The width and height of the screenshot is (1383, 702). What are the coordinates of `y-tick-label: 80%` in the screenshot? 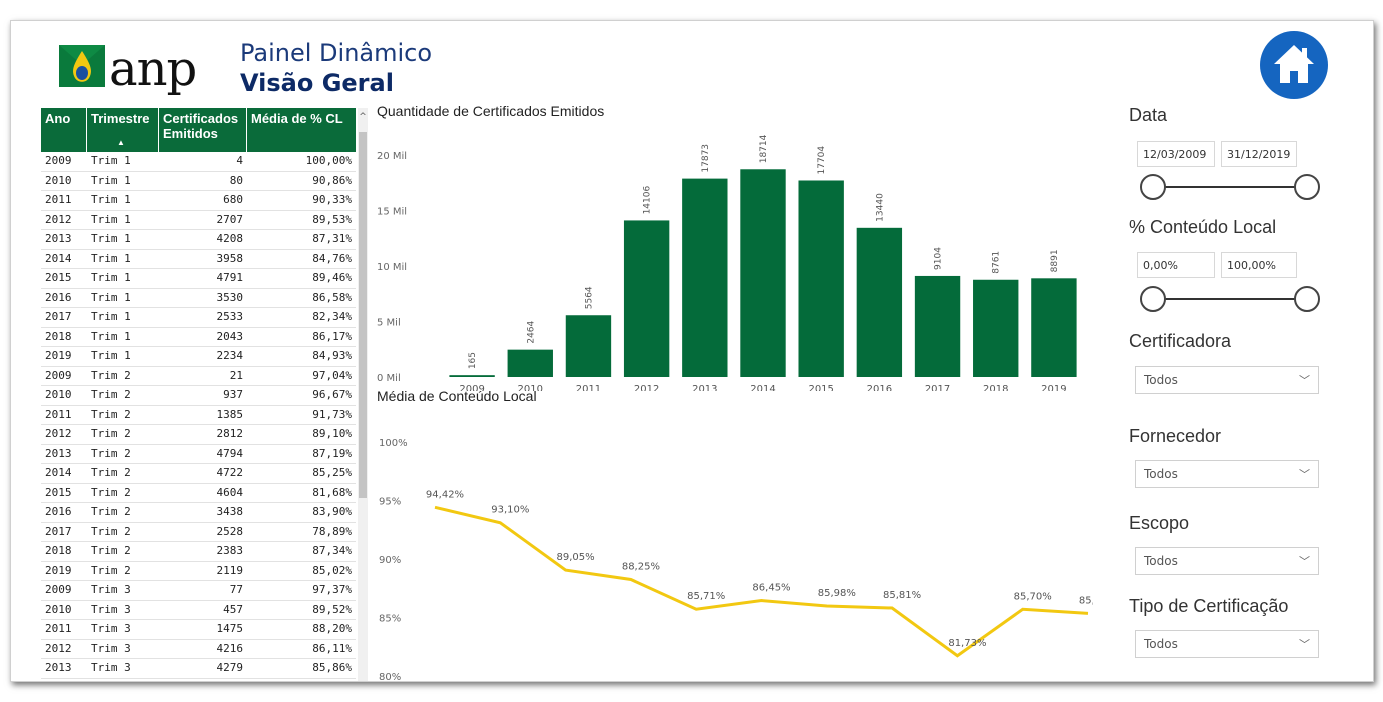 It's located at (390, 676).